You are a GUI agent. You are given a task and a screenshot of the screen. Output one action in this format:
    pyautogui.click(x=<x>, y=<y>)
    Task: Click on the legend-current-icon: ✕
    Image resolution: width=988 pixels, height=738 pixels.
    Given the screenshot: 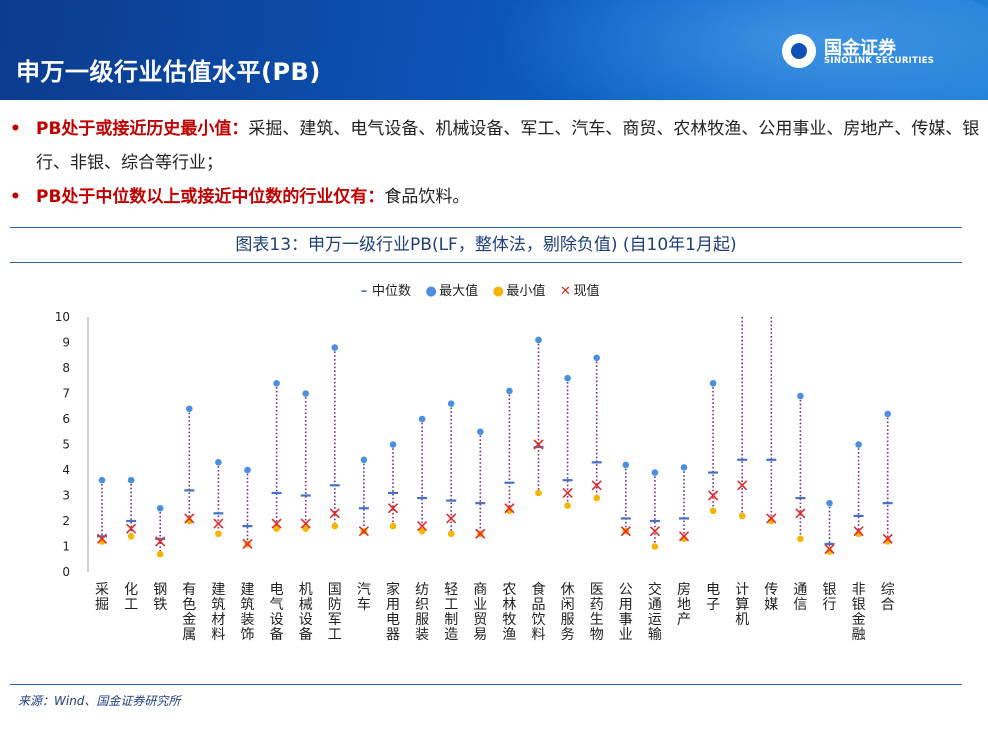 What is the action you would take?
    pyautogui.click(x=565, y=291)
    